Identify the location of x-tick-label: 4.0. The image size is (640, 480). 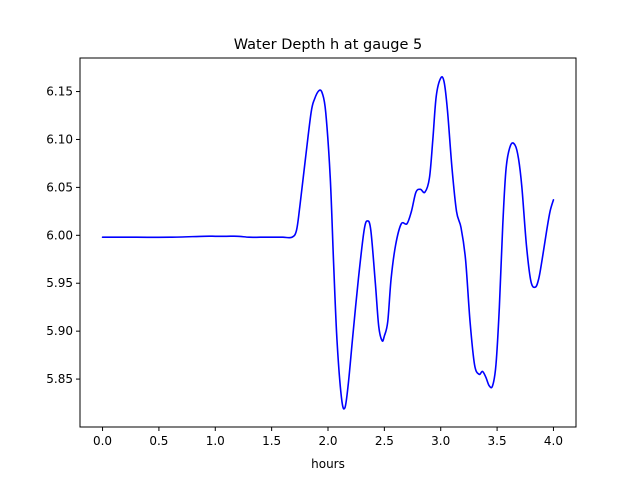
(553, 441).